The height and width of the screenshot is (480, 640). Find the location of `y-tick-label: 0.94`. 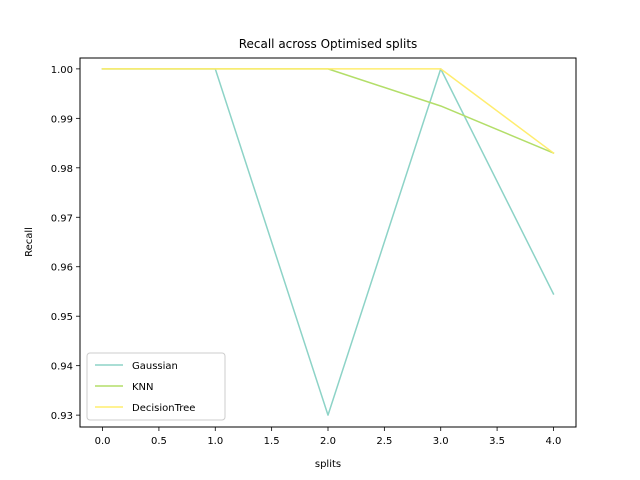

y-tick-label: 0.94 is located at coordinates (62, 367).